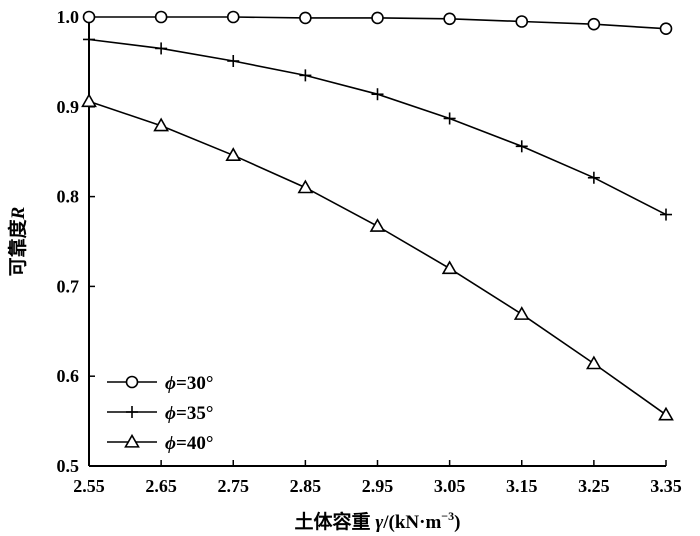 This screenshot has height=536, width=700. What do you see at coordinates (522, 486) in the screenshot?
I see `x-tick-label: 3.15` at bounding box center [522, 486].